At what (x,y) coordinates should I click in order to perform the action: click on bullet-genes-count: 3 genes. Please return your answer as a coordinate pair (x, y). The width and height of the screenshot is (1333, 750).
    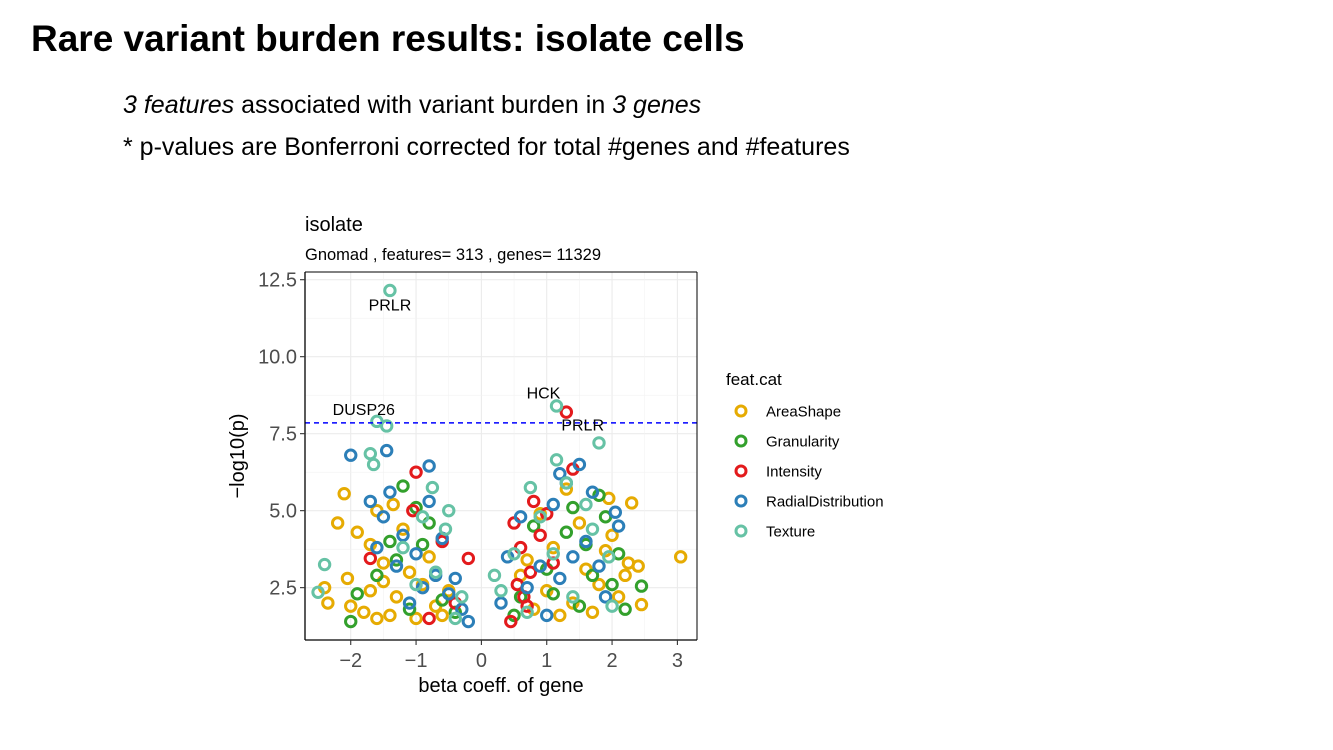
    Looking at the image, I should click on (657, 105).